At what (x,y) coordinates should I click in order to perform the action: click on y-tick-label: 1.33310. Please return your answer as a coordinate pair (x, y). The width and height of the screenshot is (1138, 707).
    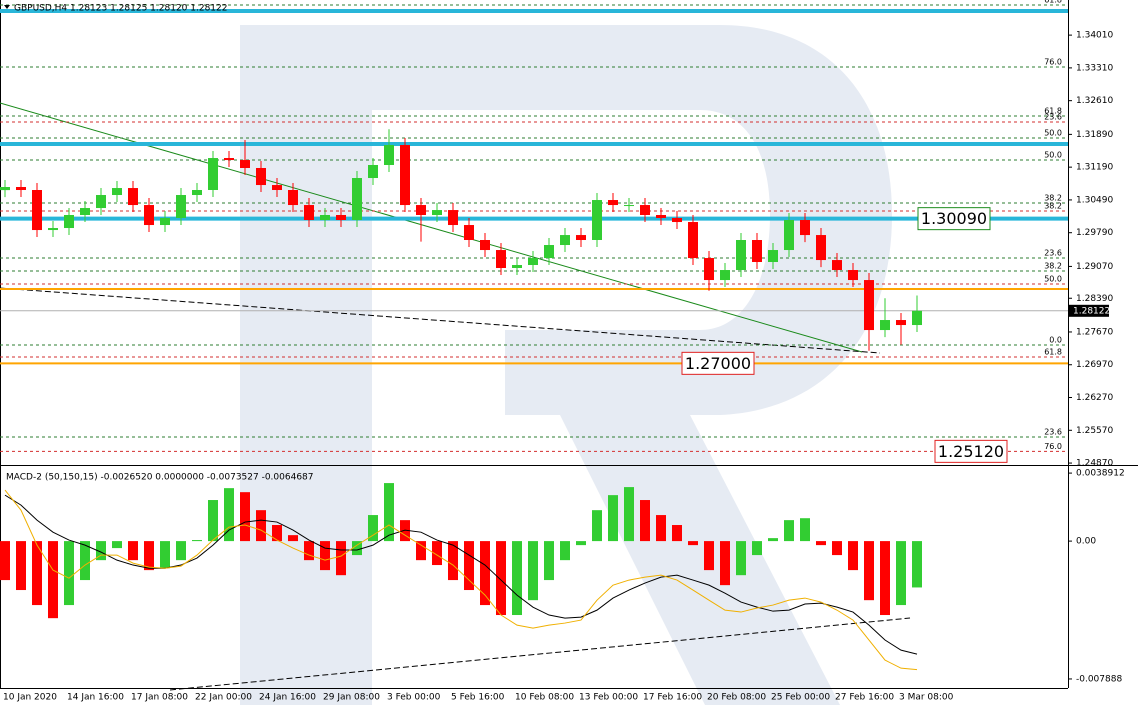
    Looking at the image, I should click on (1094, 68).